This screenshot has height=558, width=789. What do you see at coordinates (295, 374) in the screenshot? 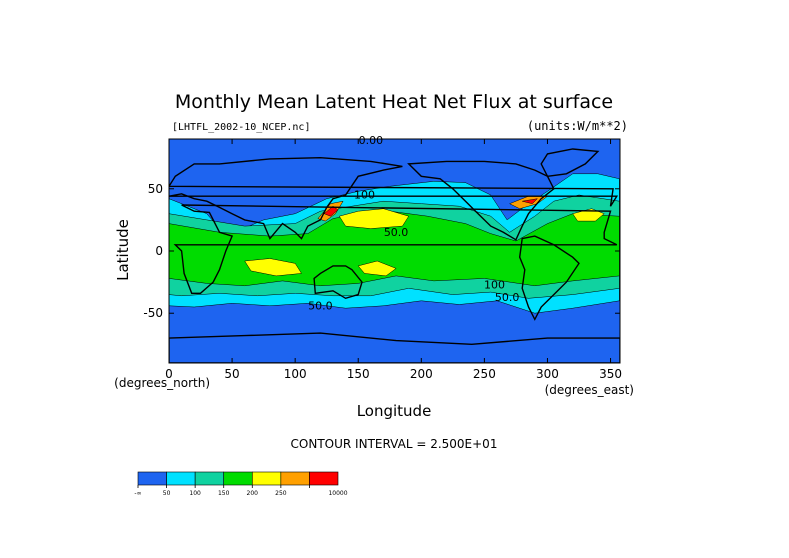
I see `x-tick-label: 100` at bounding box center [295, 374].